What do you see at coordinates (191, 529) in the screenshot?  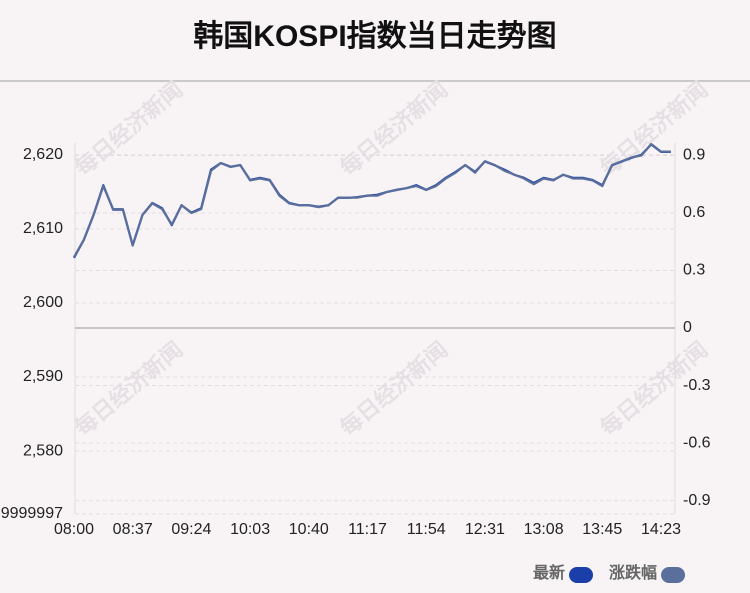 I see `x-tick-label: 09:24` at bounding box center [191, 529].